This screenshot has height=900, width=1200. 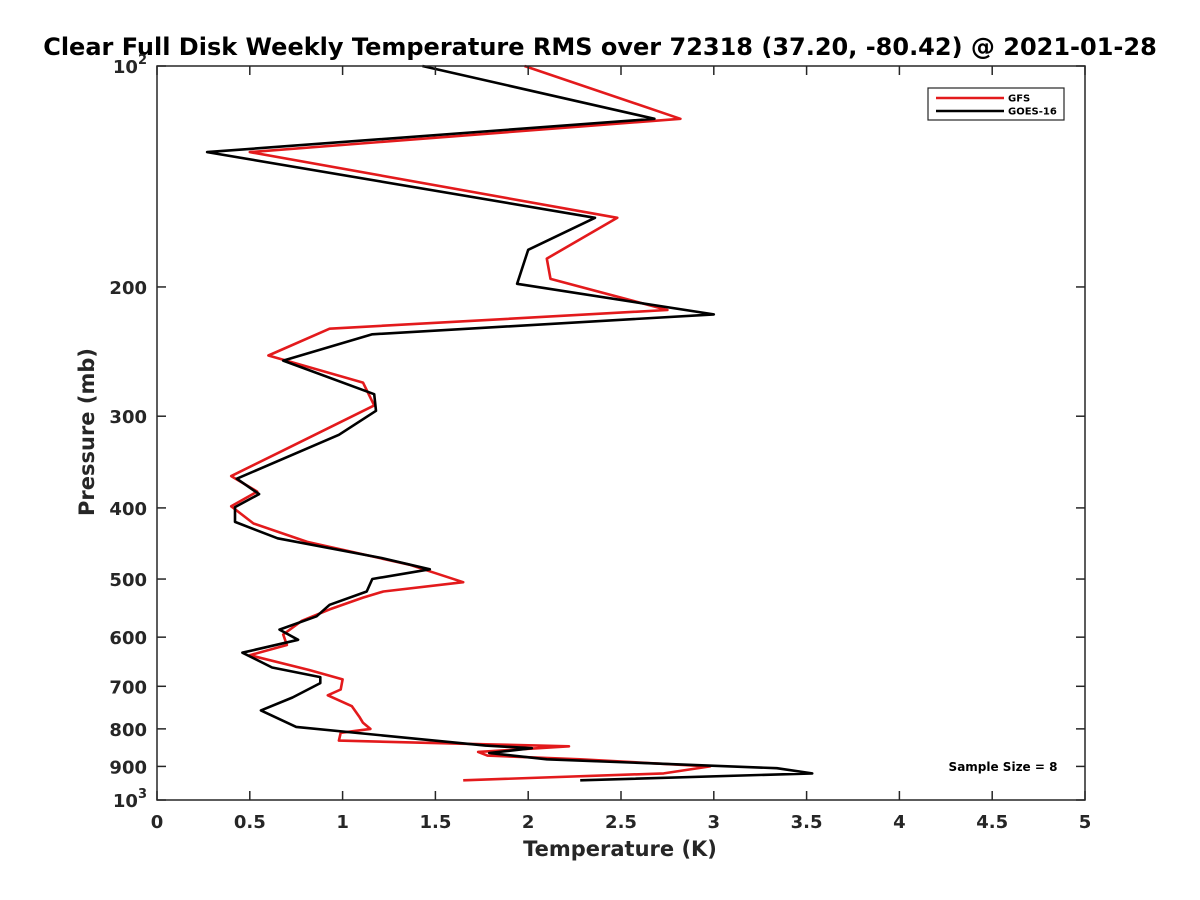 I want to click on x-axis-label: Temperature (K), so click(x=620, y=849).